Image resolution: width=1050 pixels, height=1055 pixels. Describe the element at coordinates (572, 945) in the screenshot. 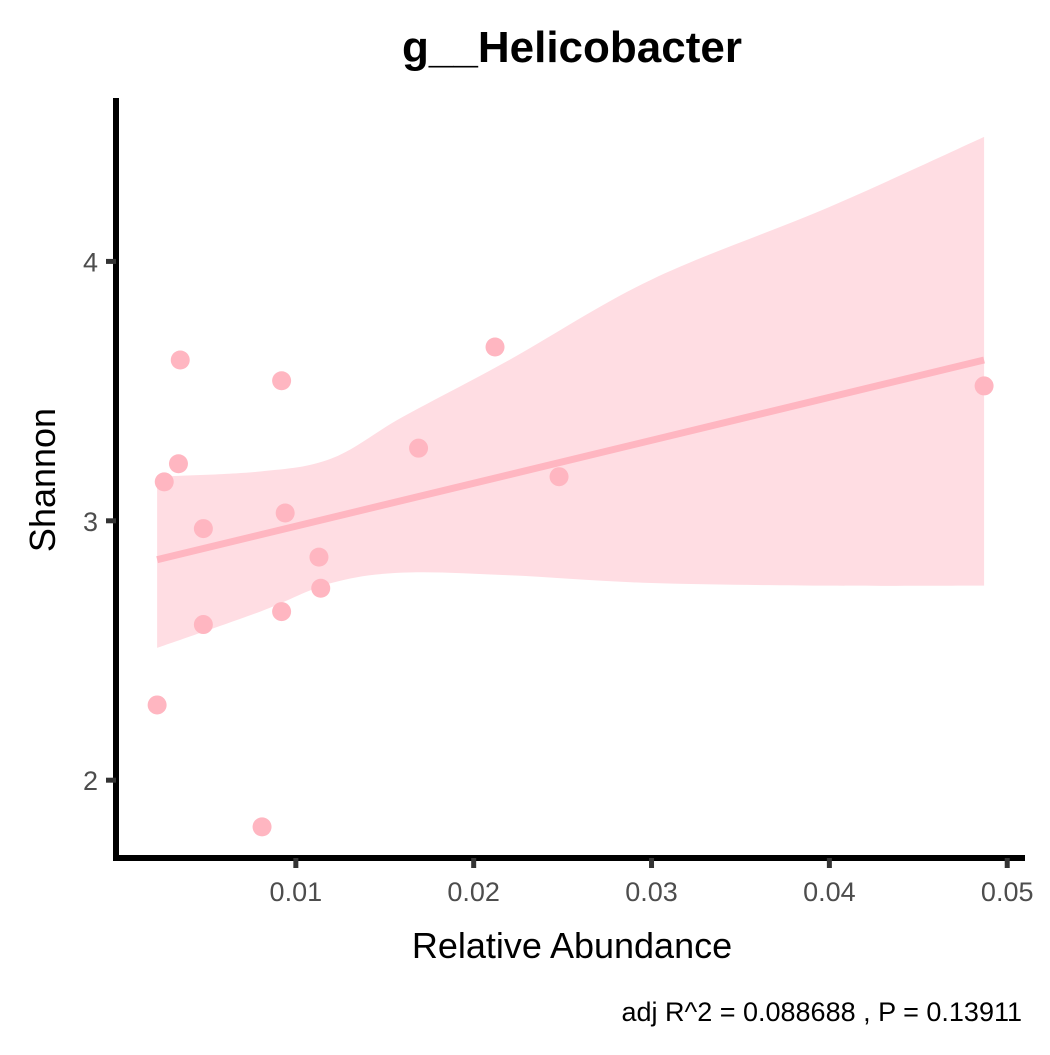

I see `x-axis-title: Relative Abundance` at that location.